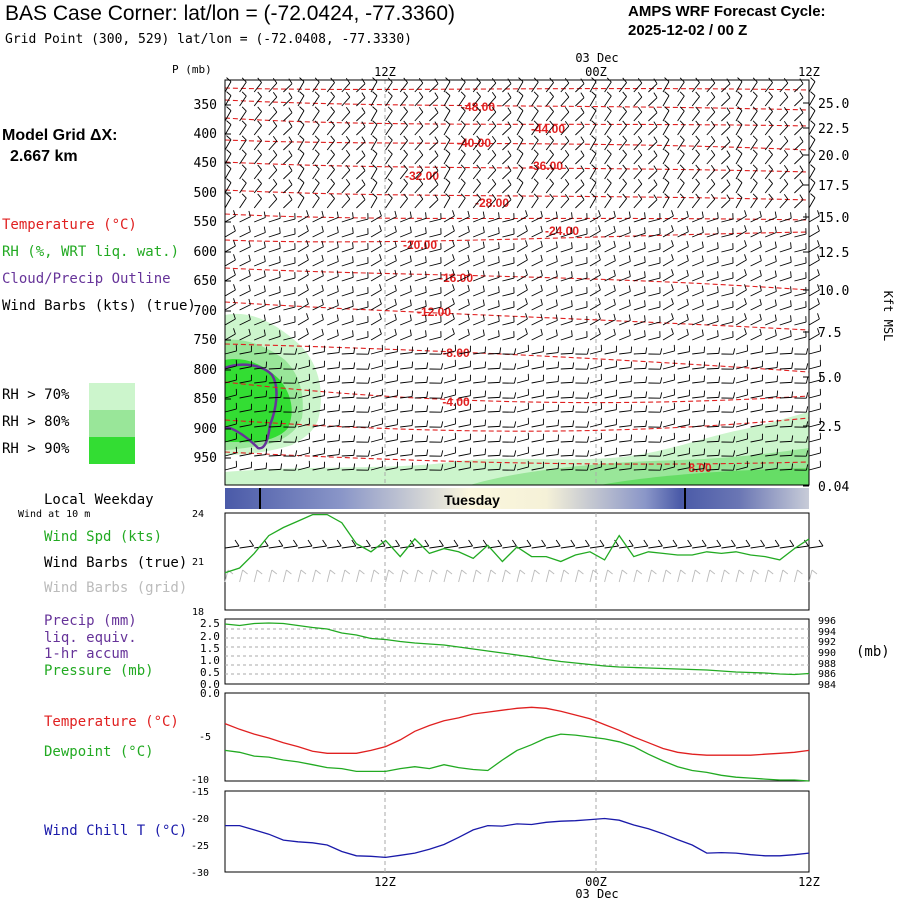  Describe the element at coordinates (517, 458) in the screenshot. I see `temperature-contour` at that location.